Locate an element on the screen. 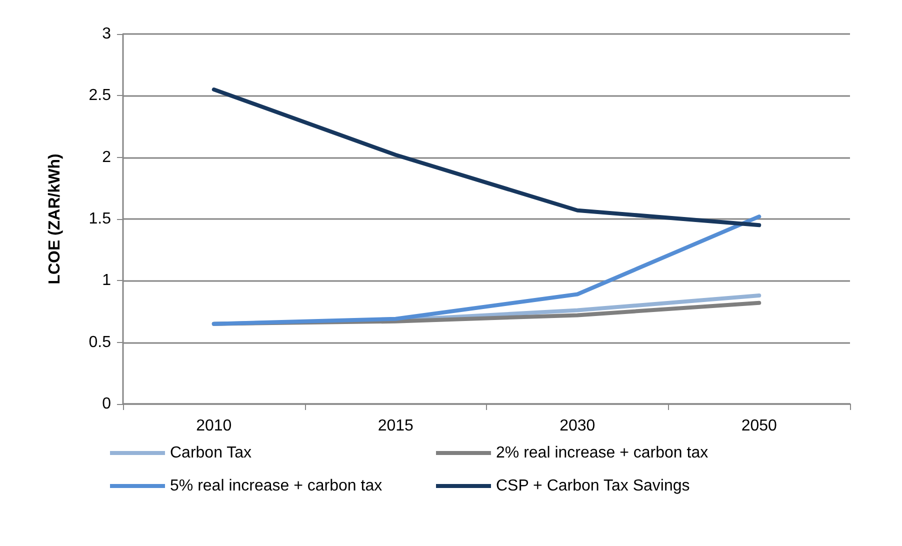 This screenshot has width=902, height=546. legend-label: 5% real increase + carbon tax is located at coordinates (276, 486).